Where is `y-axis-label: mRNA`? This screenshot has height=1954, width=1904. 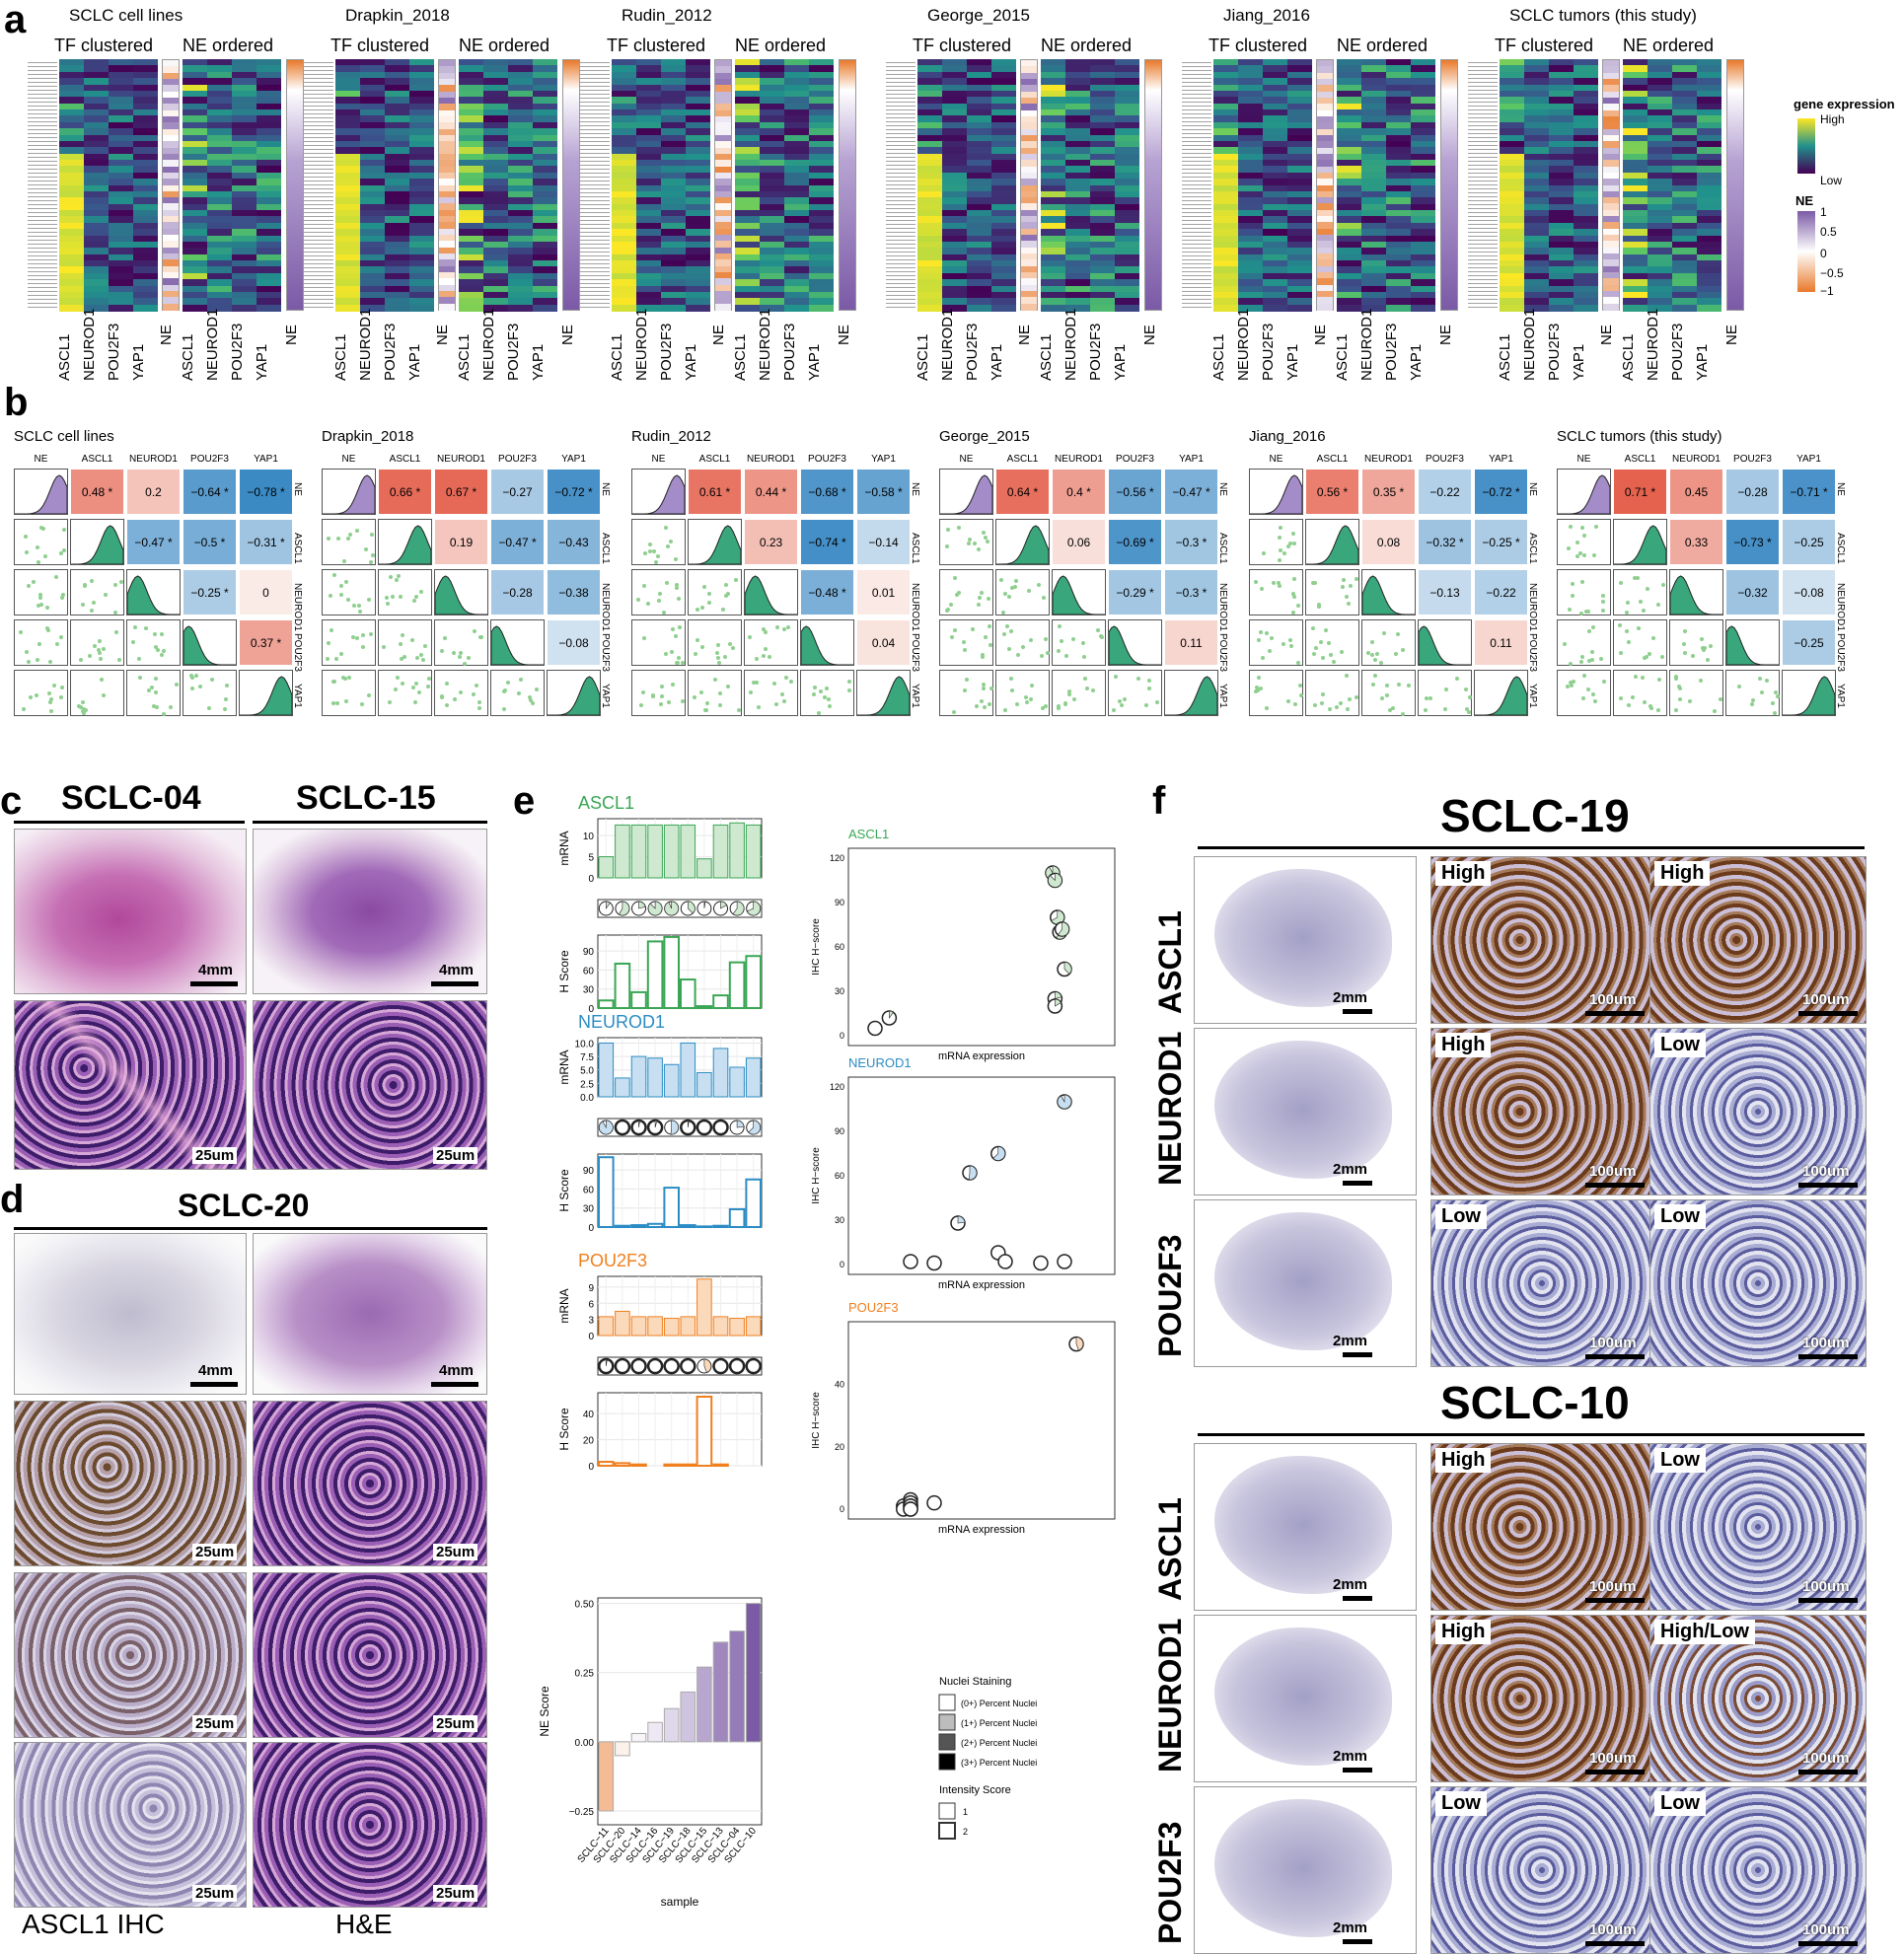 y-axis-label: mRNA is located at coordinates (564, 1306).